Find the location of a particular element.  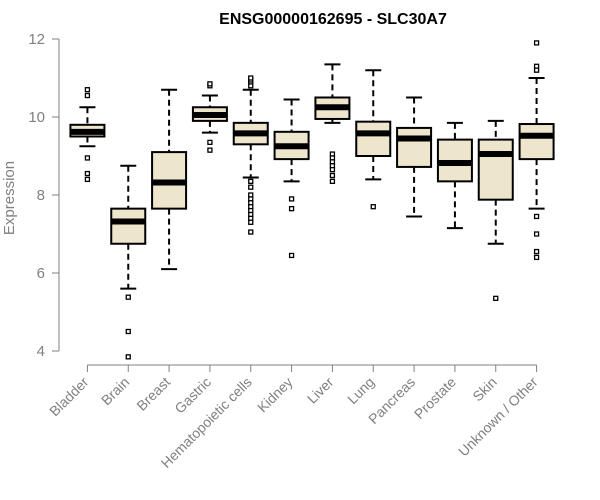

box-prostate is located at coordinates (454, 175).